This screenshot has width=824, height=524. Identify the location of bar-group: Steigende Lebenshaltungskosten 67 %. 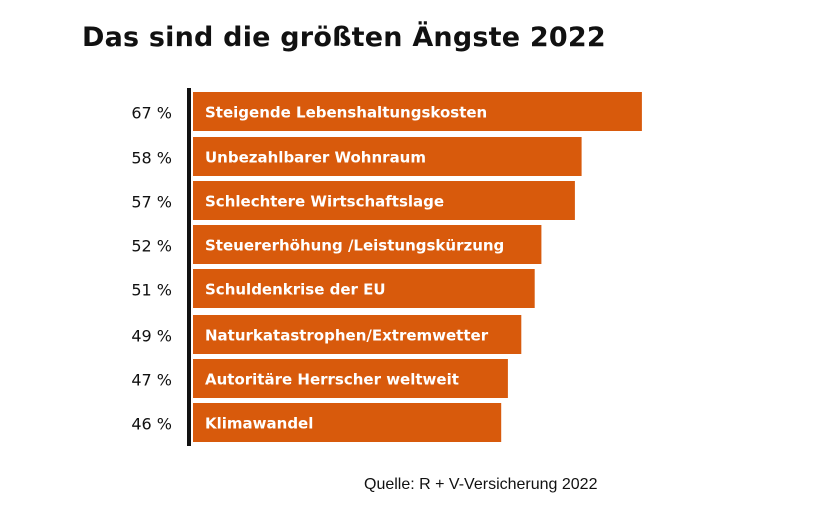
(386, 111).